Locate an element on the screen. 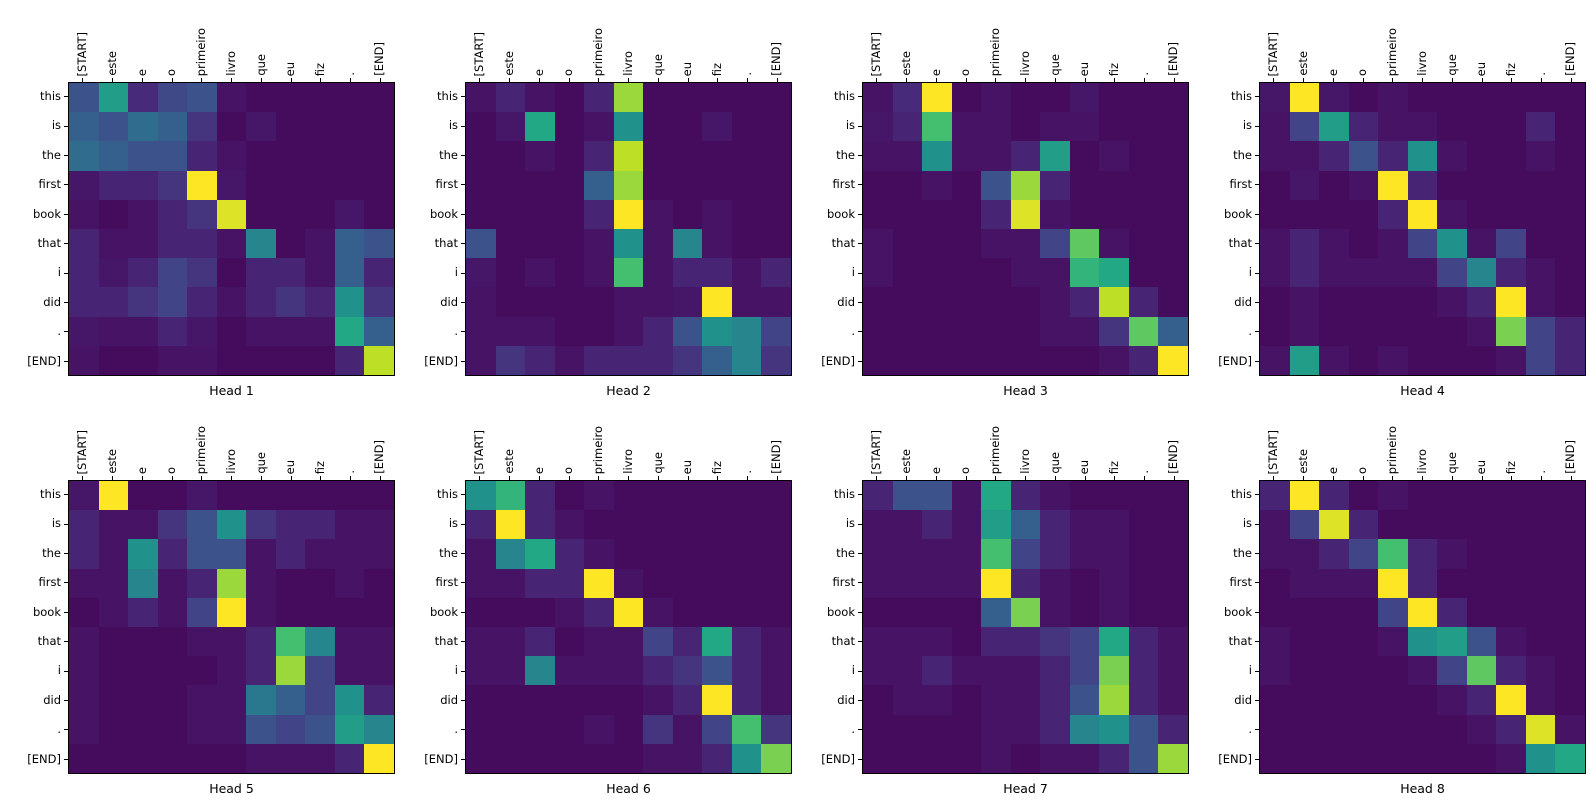 The image size is (1589, 805). y-tick-label: . is located at coordinates (59, 331).